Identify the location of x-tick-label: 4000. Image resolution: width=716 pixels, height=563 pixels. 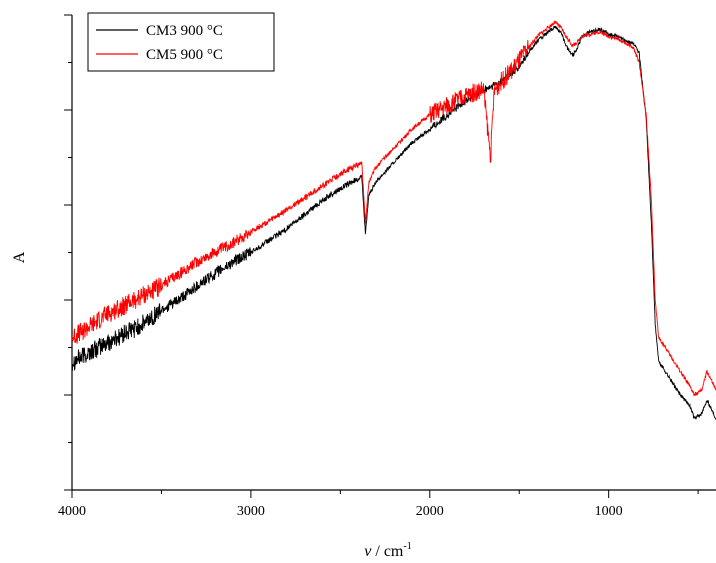
(72, 511).